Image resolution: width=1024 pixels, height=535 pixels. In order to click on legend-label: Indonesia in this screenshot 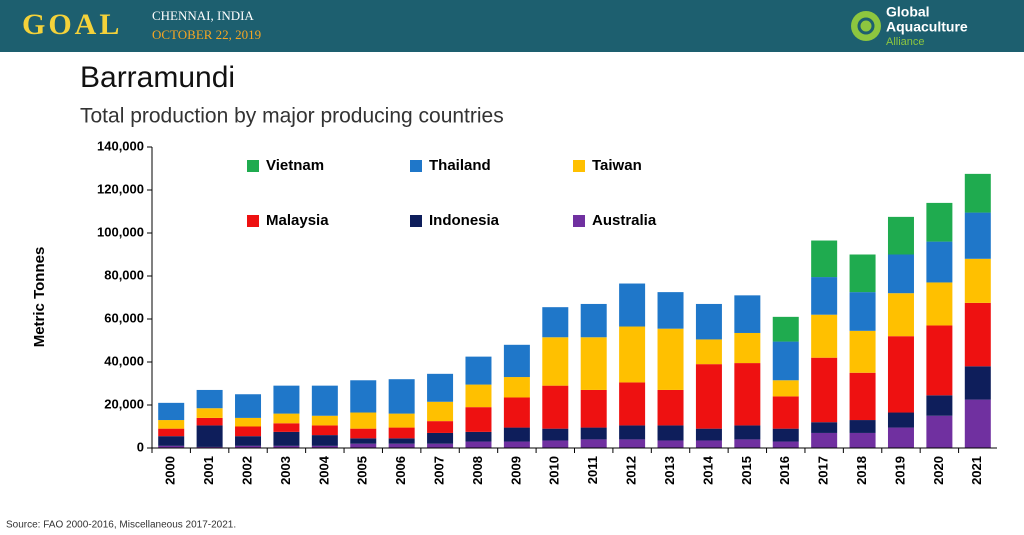, I will do `click(464, 220)`.